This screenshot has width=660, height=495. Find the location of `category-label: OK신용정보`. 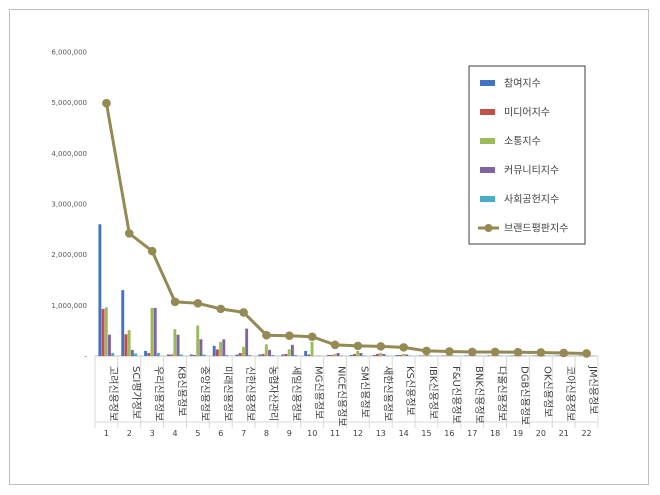

category-label: OK신용정보 is located at coordinates (547, 391).